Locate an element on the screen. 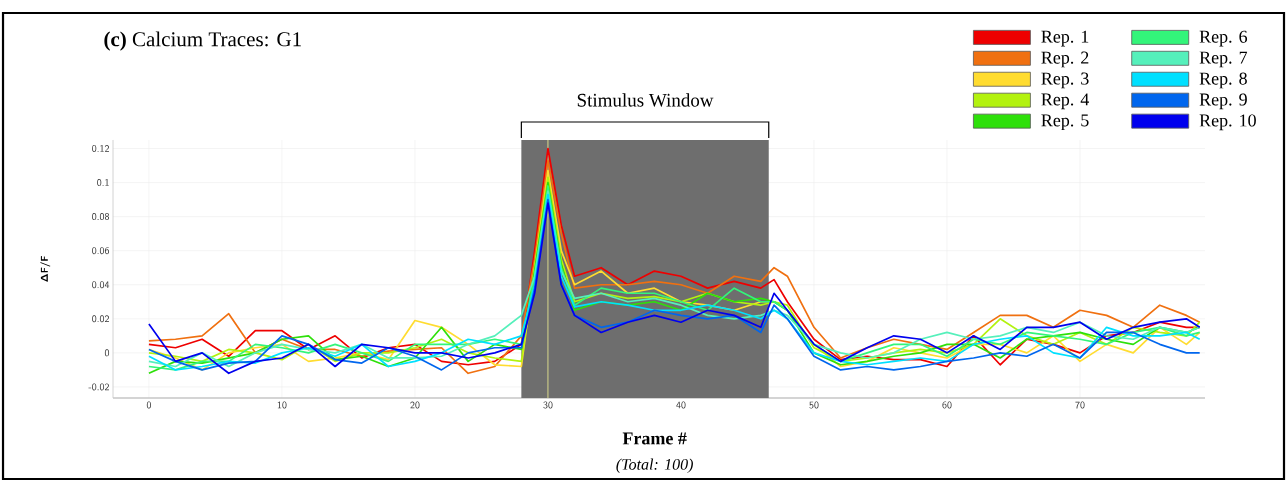 The height and width of the screenshot is (481, 1287). x-tick-label: 0 is located at coordinates (149, 405).